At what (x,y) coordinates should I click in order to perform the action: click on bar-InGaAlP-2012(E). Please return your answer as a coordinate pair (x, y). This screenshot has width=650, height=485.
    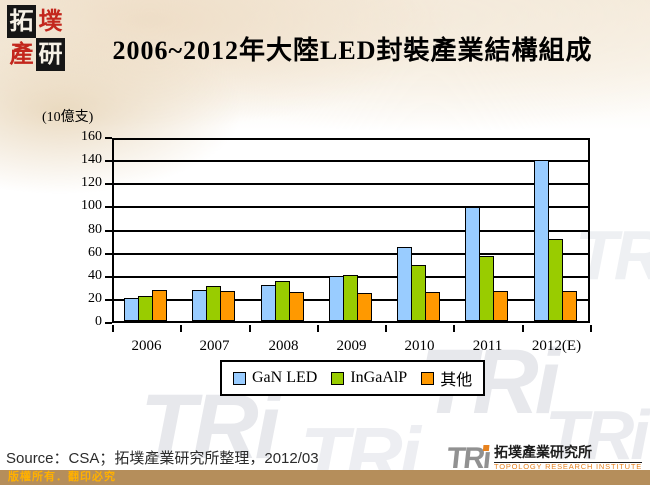
    Looking at the image, I should click on (555, 280).